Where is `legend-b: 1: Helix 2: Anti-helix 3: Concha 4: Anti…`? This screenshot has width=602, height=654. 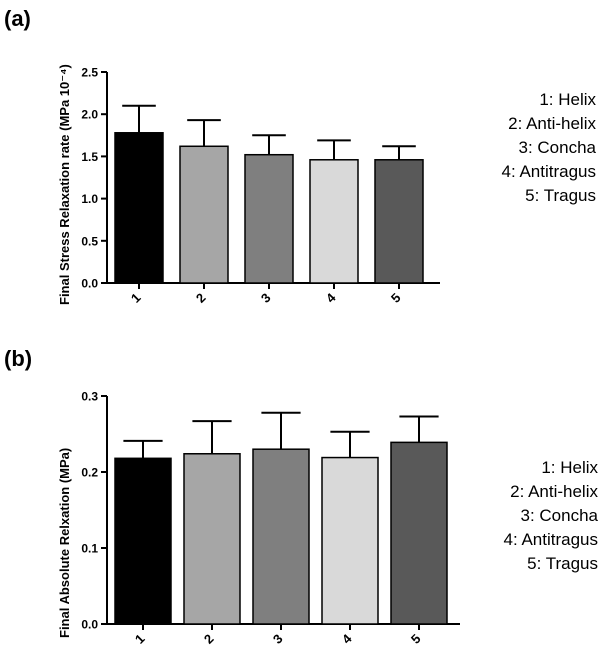
legend-b: 1: Helix 2: Anti-helix 3: Concha 4: Anti… is located at coordinates (531, 516).